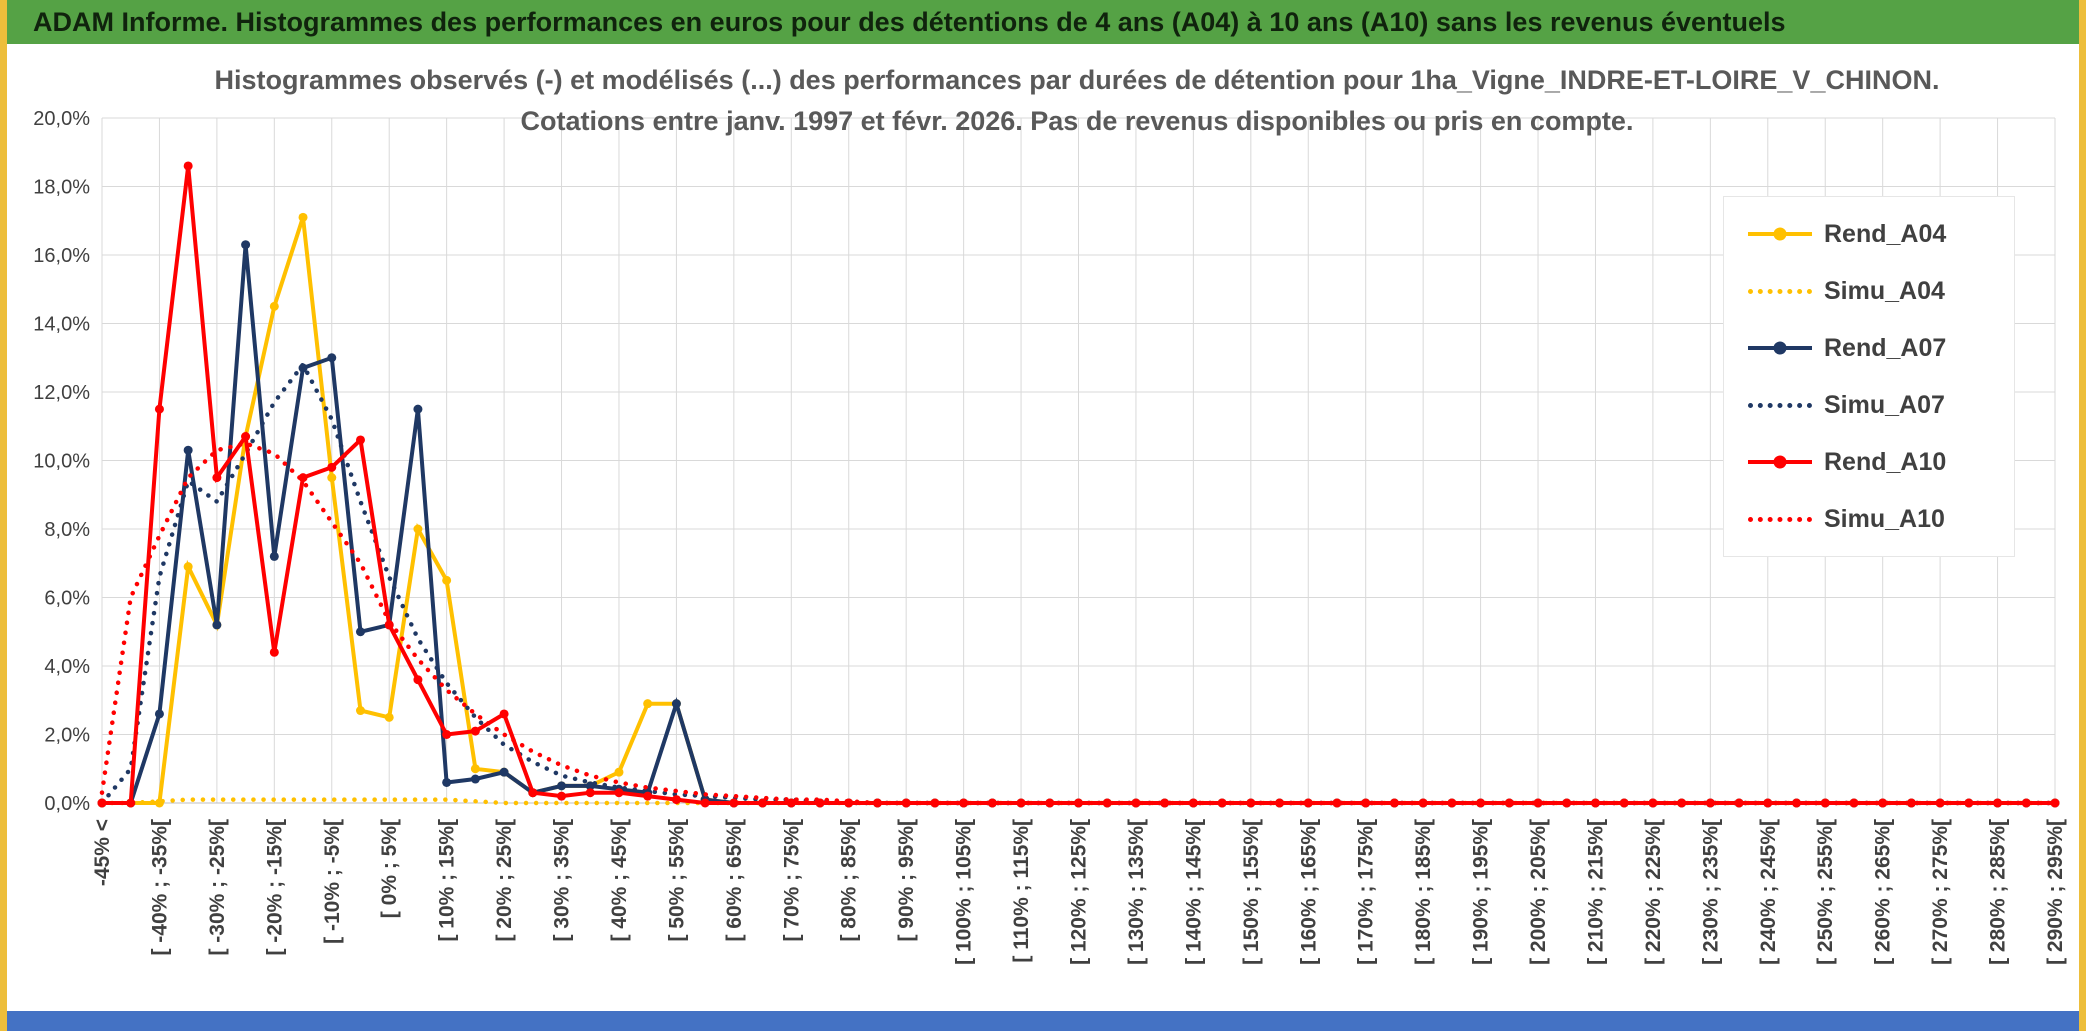 The image size is (2086, 1031). What do you see at coordinates (906, 880) in the screenshot?
I see `svg-text: [ 90% ; 95%[` at bounding box center [906, 880].